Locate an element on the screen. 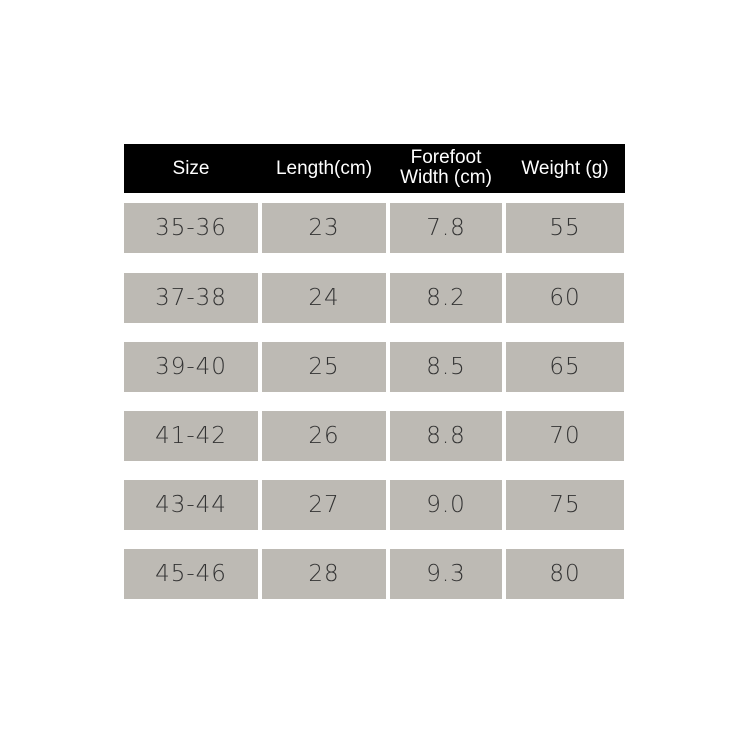 The image size is (750, 750). table-cell: 27 is located at coordinates (324, 505).